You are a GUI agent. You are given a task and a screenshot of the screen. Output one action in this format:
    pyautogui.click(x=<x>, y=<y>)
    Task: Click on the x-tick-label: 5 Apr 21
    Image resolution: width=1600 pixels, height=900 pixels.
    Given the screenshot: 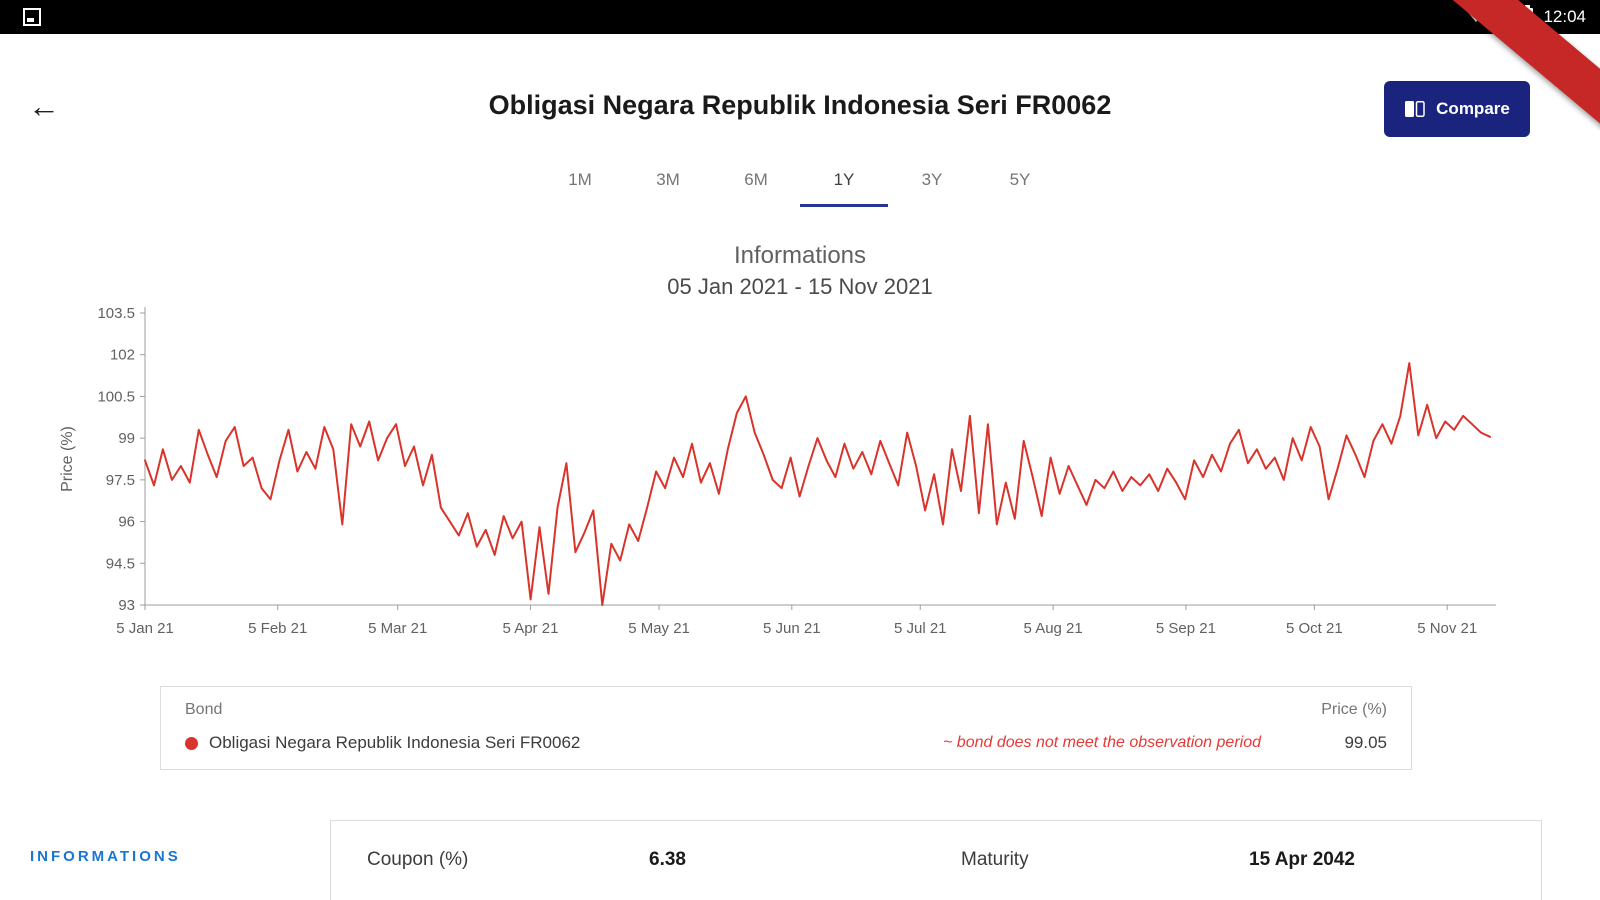 What is the action you would take?
    pyautogui.click(x=531, y=628)
    